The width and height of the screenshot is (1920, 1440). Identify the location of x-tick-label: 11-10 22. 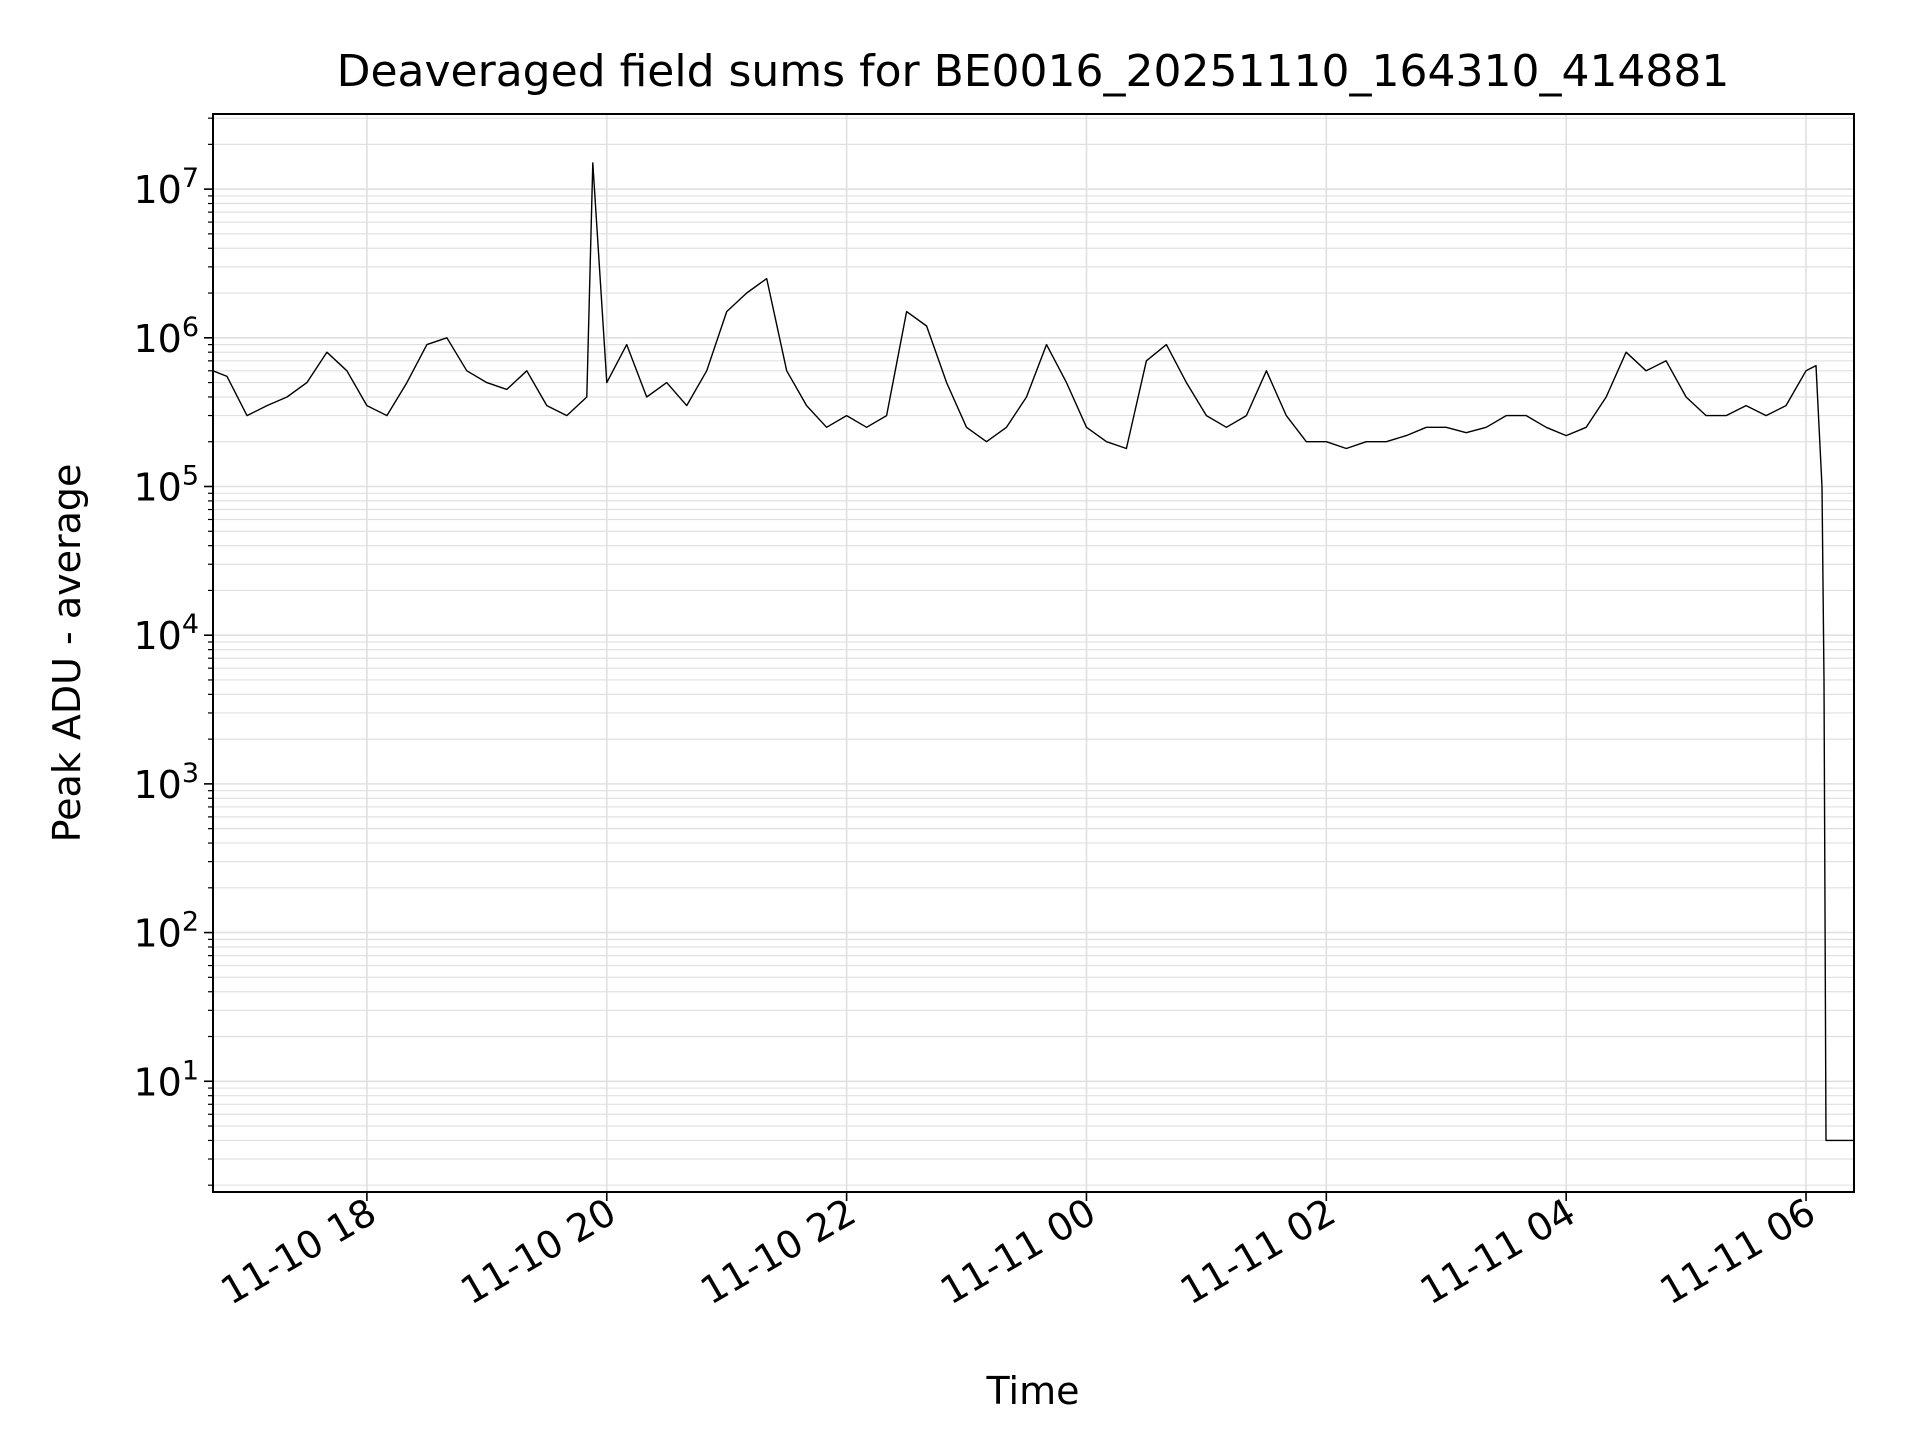
(778, 1252).